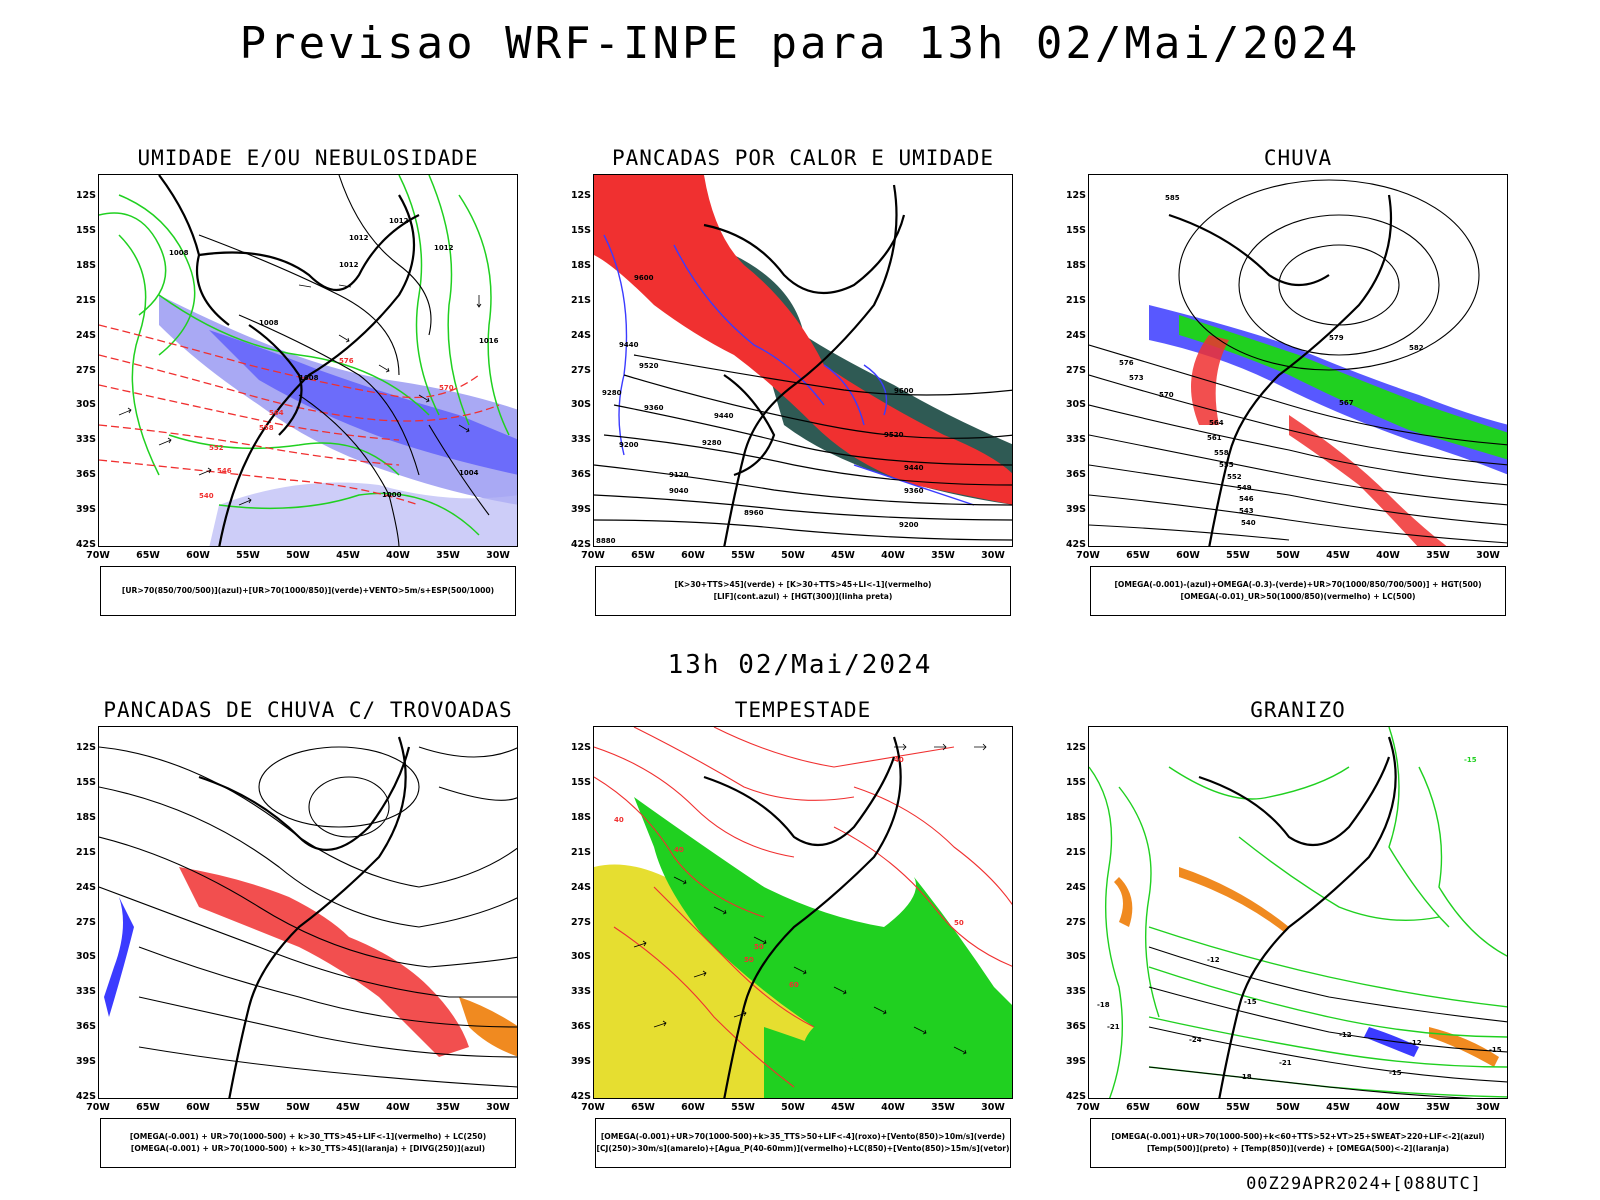 This screenshot has width=1600, height=1200. What do you see at coordinates (1214, 438) in the screenshot?
I see `contour-label: 561` at bounding box center [1214, 438].